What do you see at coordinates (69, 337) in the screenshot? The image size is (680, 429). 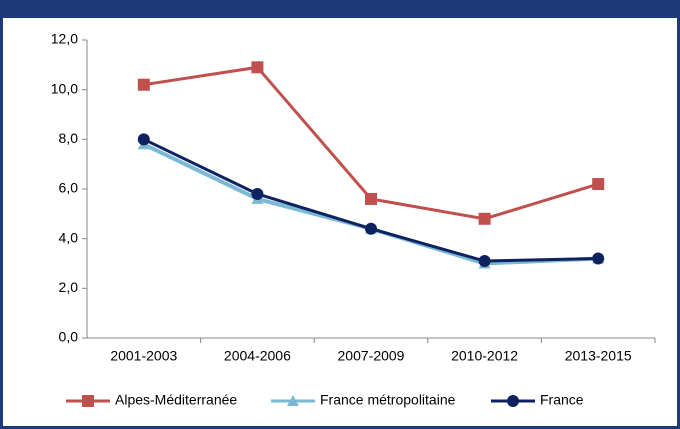 I see `y-tick-label: 0,0` at bounding box center [69, 337].